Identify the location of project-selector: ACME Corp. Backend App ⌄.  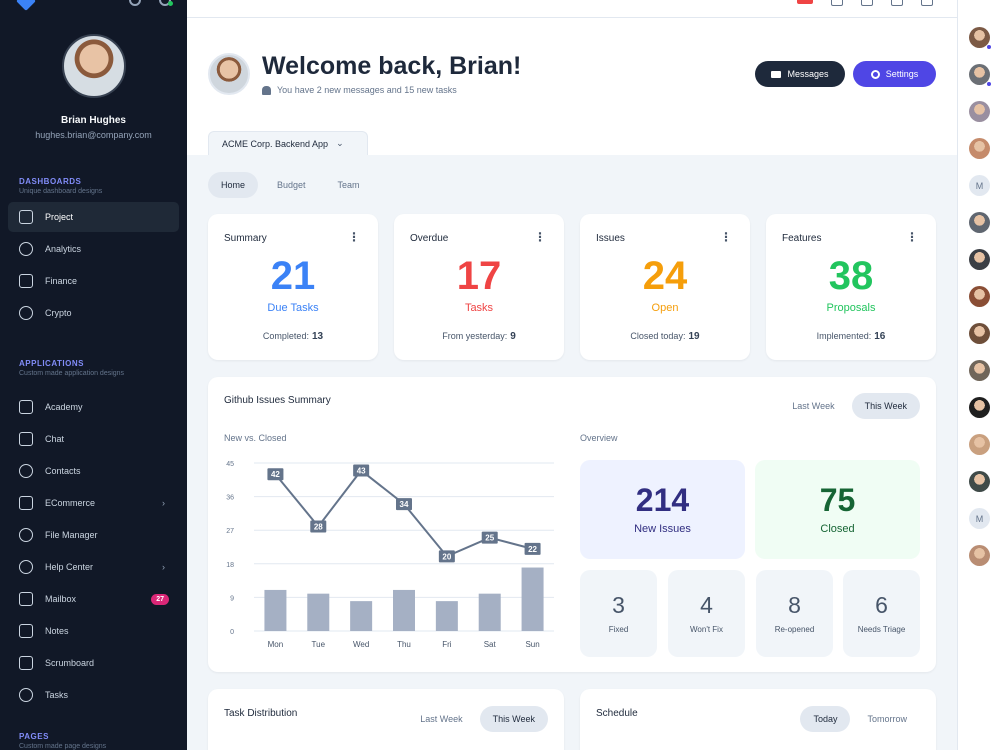
(288, 143).